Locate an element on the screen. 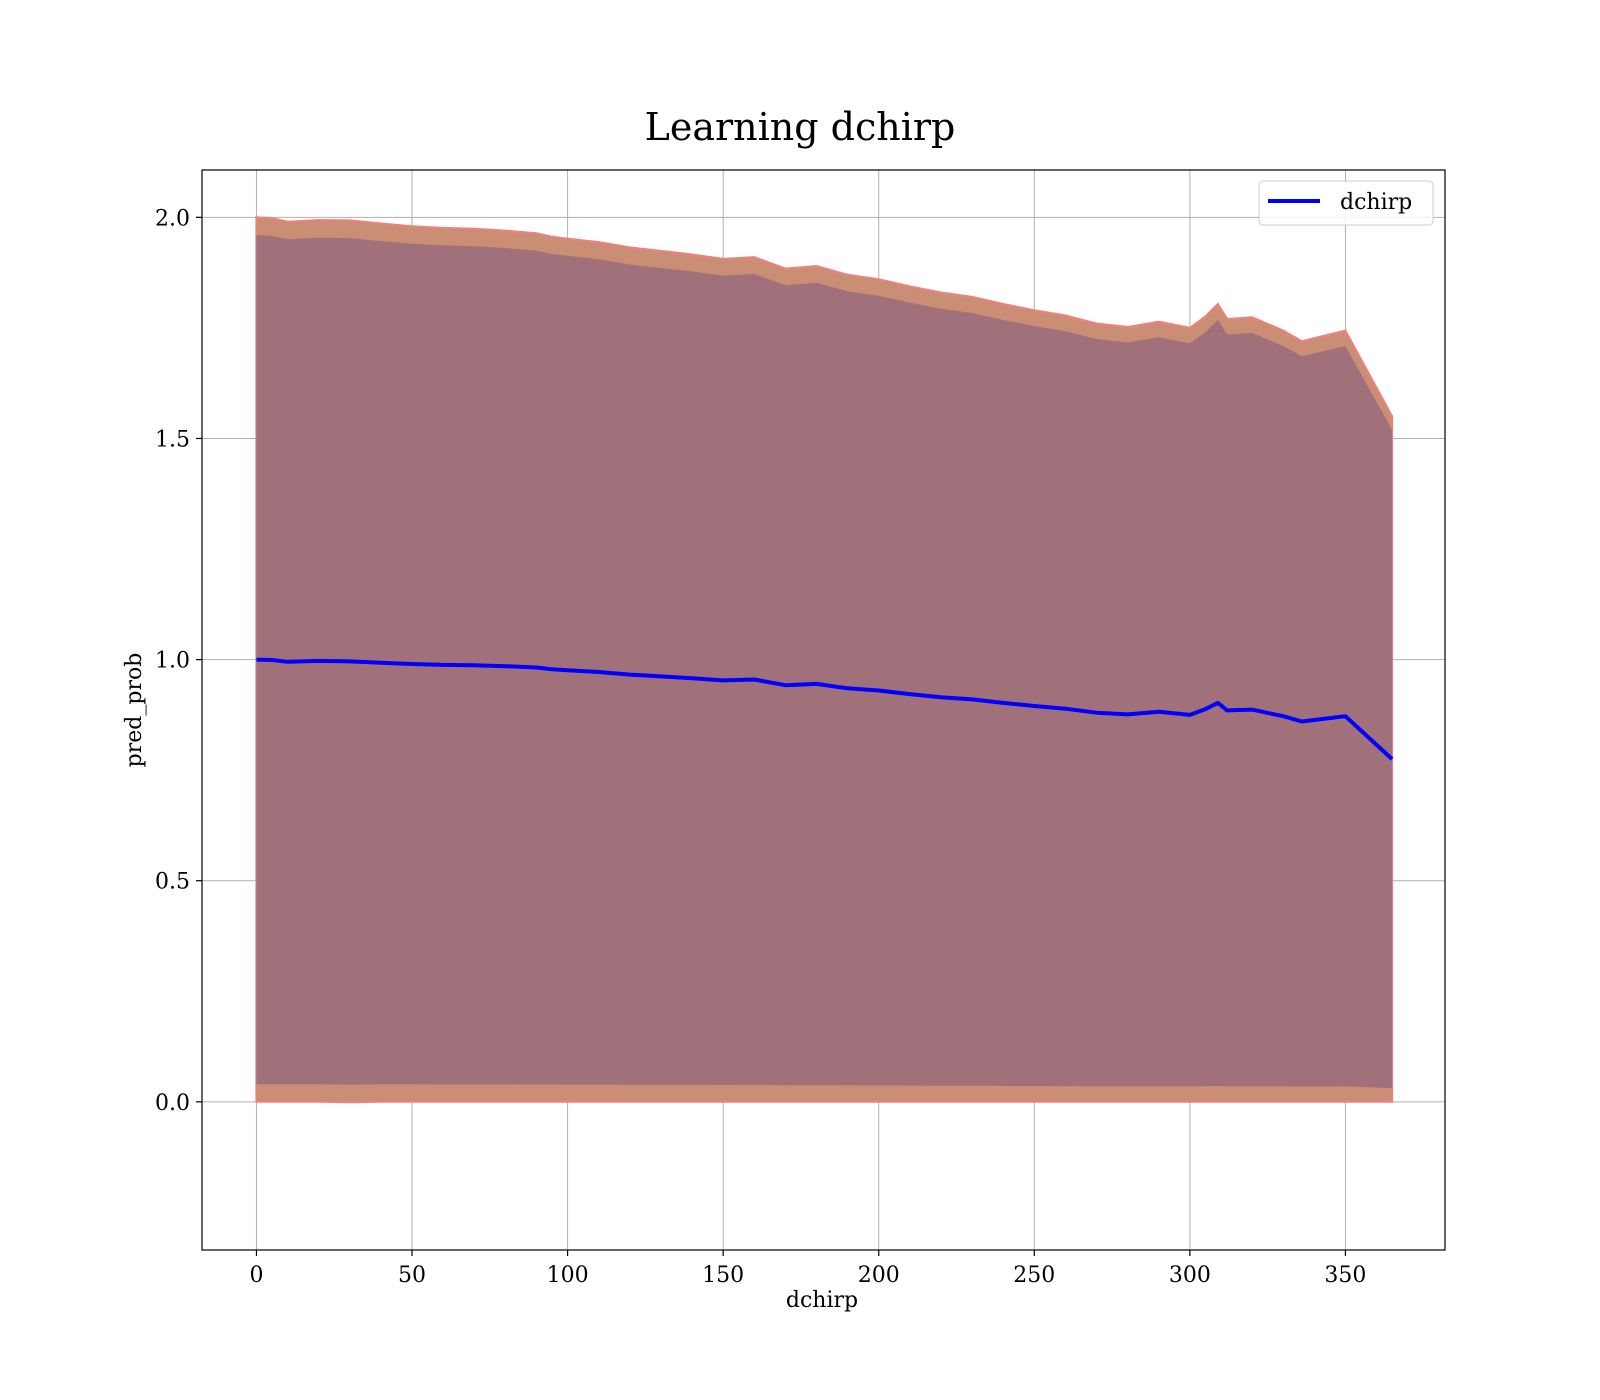  x-tick-label: 300 is located at coordinates (1190, 1275).